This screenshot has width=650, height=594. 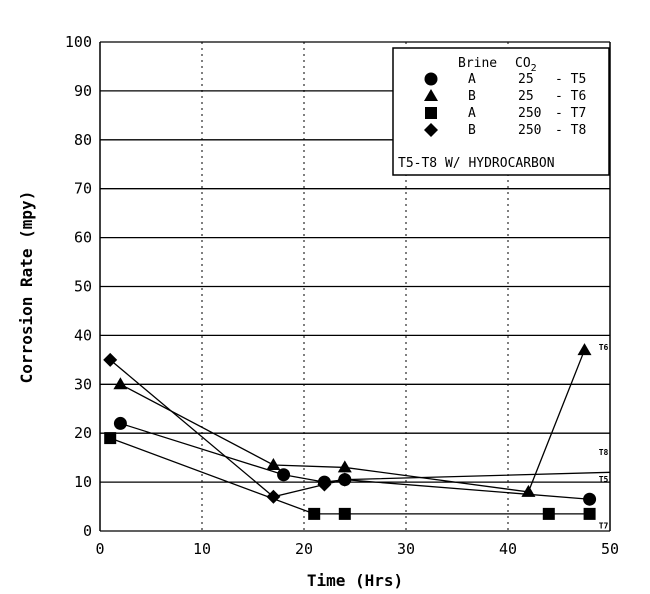 What do you see at coordinates (570, 130) in the screenshot?
I see `legend-series-name: - T8` at bounding box center [570, 130].